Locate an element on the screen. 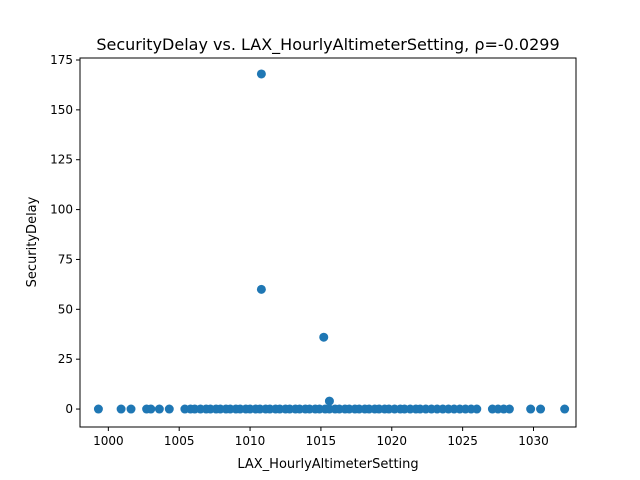  y-tick-label: 50 is located at coordinates (65, 309).